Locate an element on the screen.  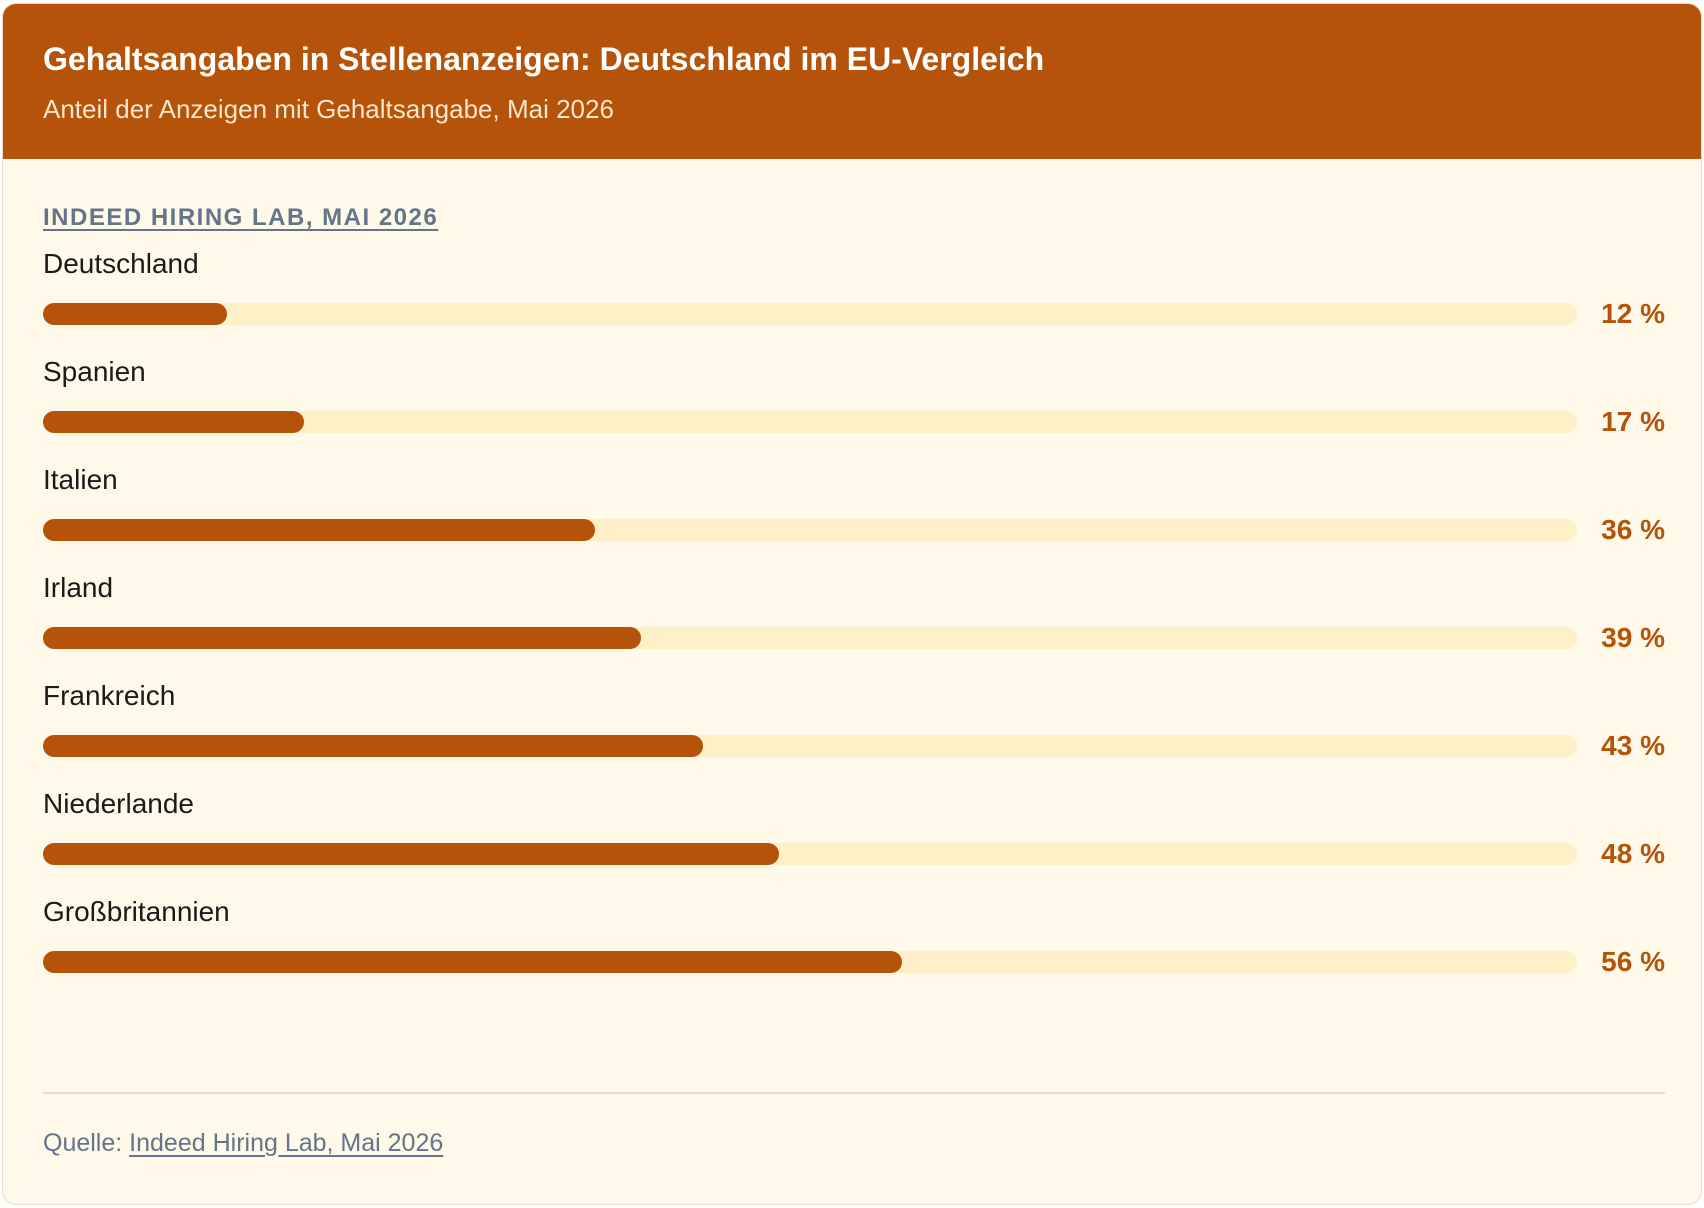
bar-row: Frankreich 43 % is located at coordinates (854, 729).